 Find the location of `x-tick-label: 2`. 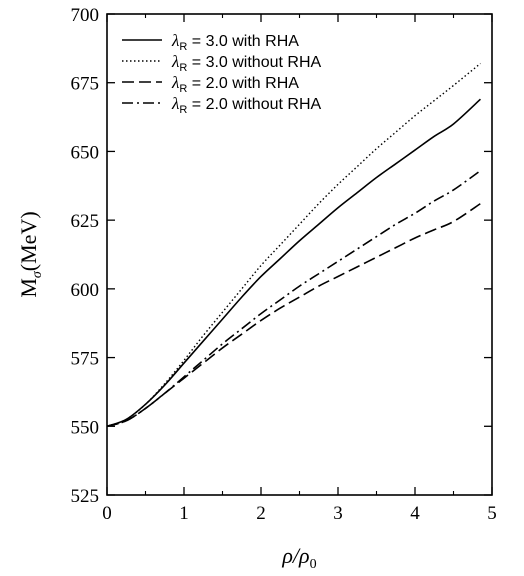

x-tick-label: 2 is located at coordinates (261, 513).